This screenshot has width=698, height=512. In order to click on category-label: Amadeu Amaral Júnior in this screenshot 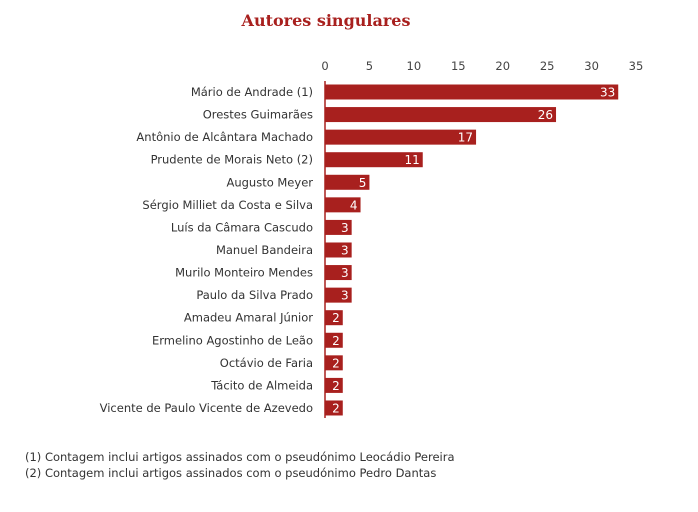, I will do `click(248, 318)`.